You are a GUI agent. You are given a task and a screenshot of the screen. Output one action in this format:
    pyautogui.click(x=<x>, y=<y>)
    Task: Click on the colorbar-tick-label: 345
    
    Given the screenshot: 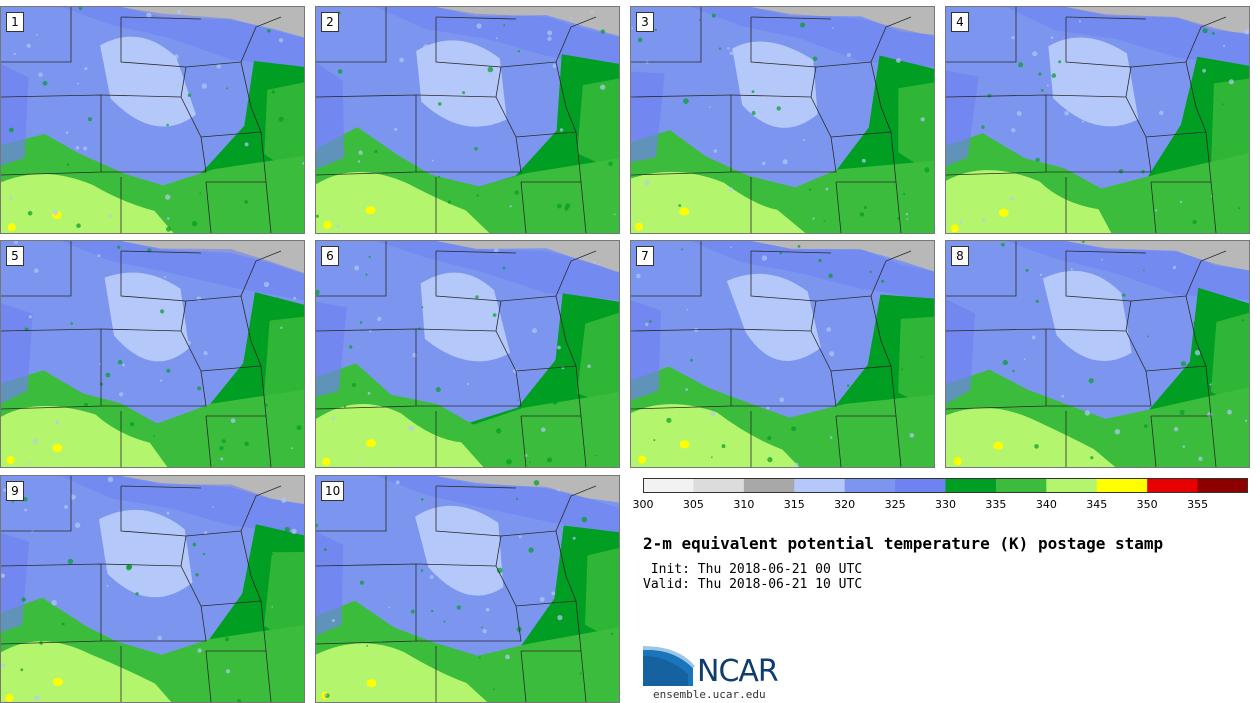 What is the action you would take?
    pyautogui.click(x=1097, y=504)
    